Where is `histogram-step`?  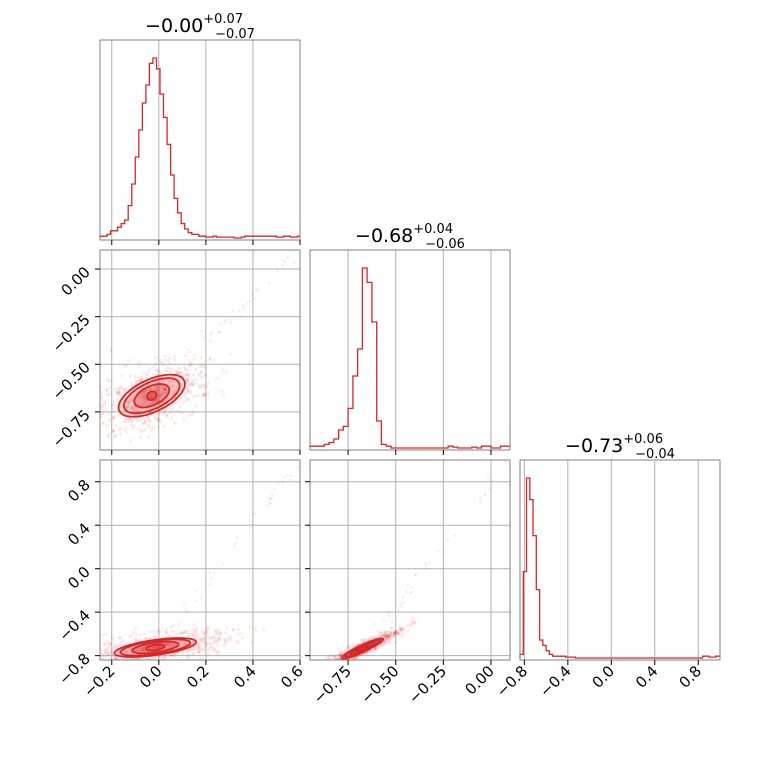
histogram-step is located at coordinates (409, 358).